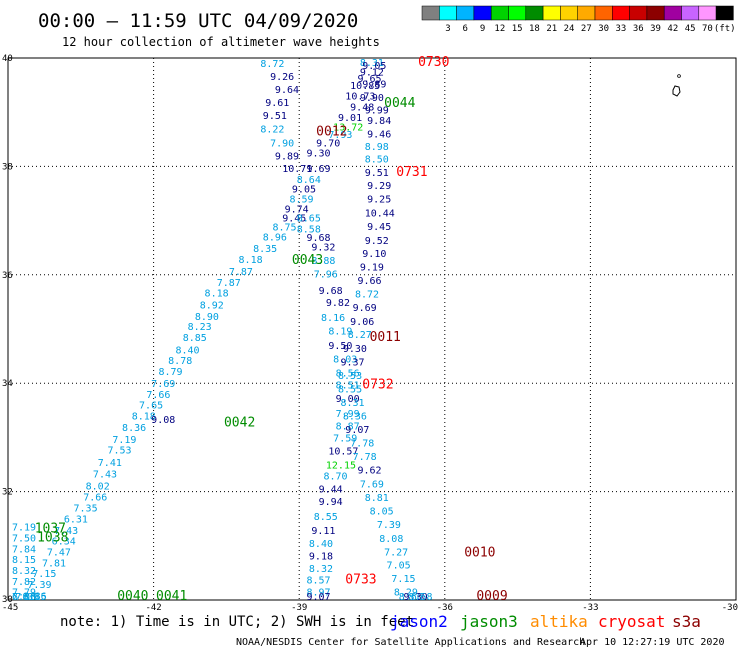  What do you see at coordinates (374, 84) in the screenshot?
I see `wave-height-label: 9.89` at bounding box center [374, 84].